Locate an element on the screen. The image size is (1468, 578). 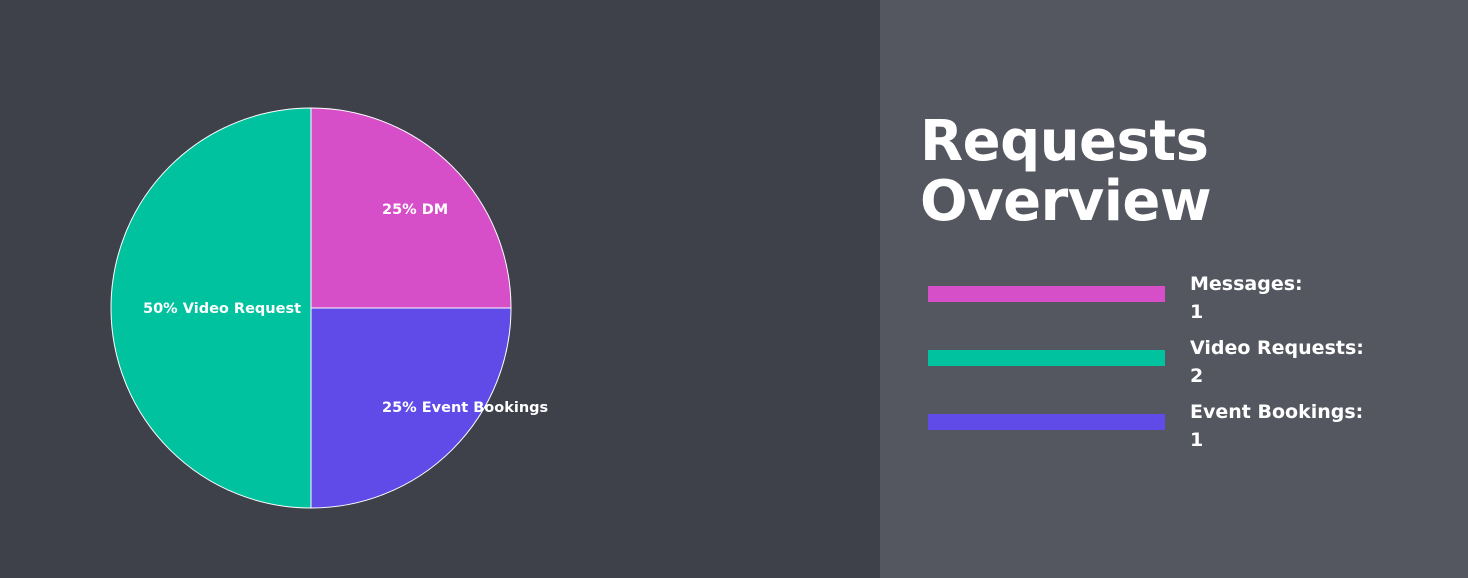
legend-item-event-bookings: Event Bookings: 1 is located at coordinates (1178, 426).